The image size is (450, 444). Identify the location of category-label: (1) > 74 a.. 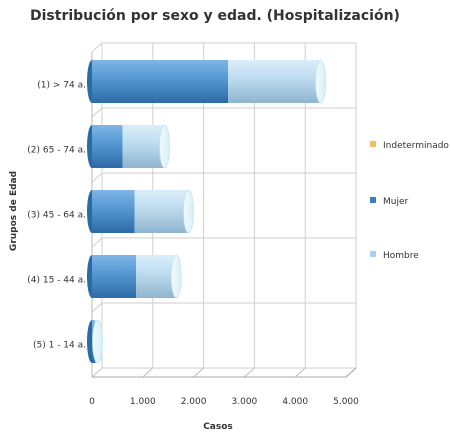
(61, 86).